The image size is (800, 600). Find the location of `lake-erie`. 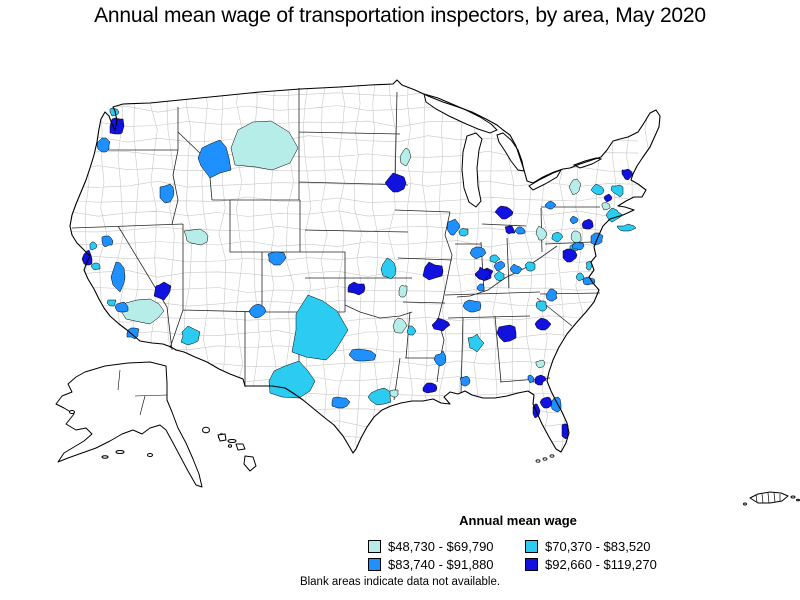

lake-erie is located at coordinates (545, 180).